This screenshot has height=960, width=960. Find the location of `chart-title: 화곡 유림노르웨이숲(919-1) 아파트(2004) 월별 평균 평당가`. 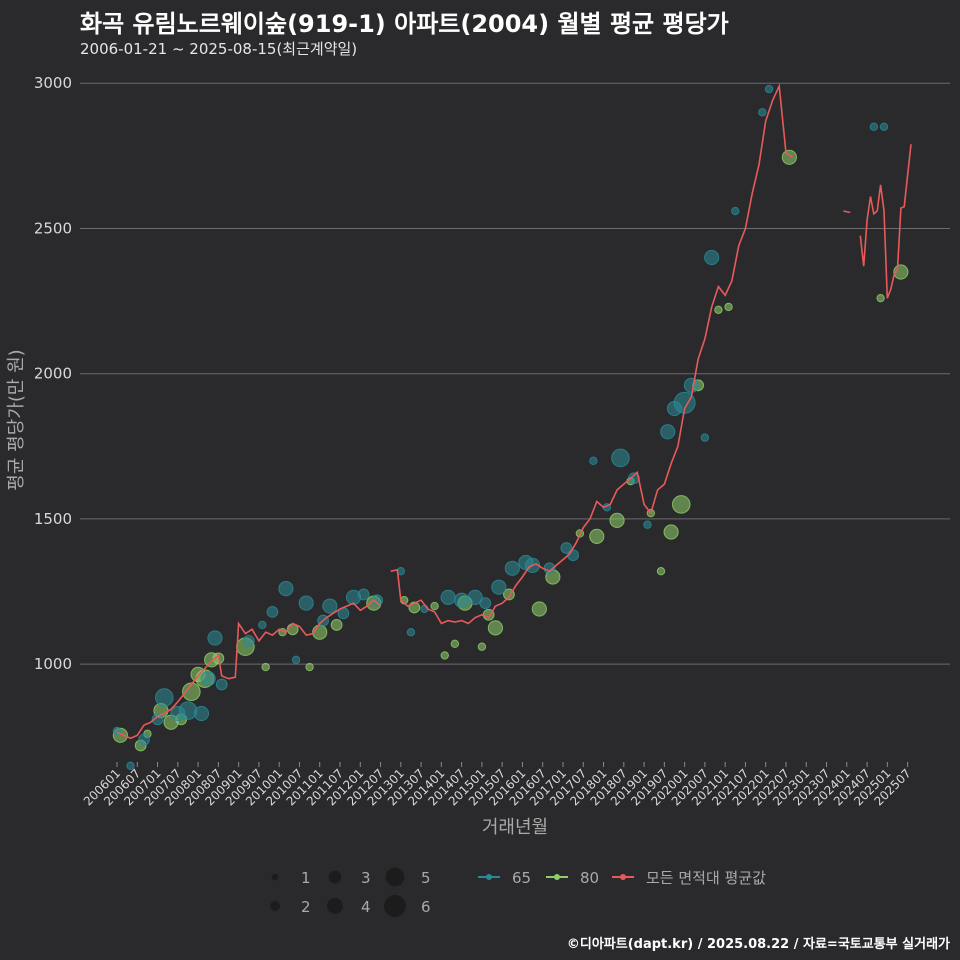

chart-title: 화곡 유림노르웨이숲(919-1) 아파트(2004) 월별 평균 평당가 is located at coordinates (404, 24).